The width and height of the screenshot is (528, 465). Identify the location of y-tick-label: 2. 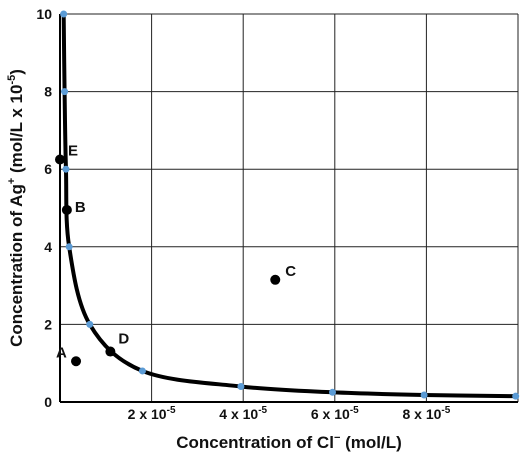
(48, 324).